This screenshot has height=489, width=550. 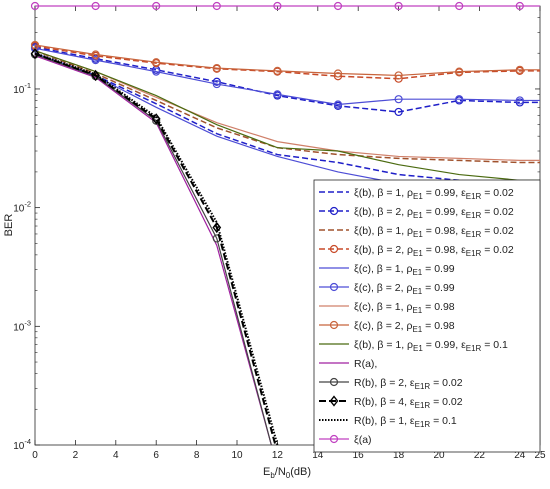 I want to click on legend-label: R(a),, so click(x=365, y=364).